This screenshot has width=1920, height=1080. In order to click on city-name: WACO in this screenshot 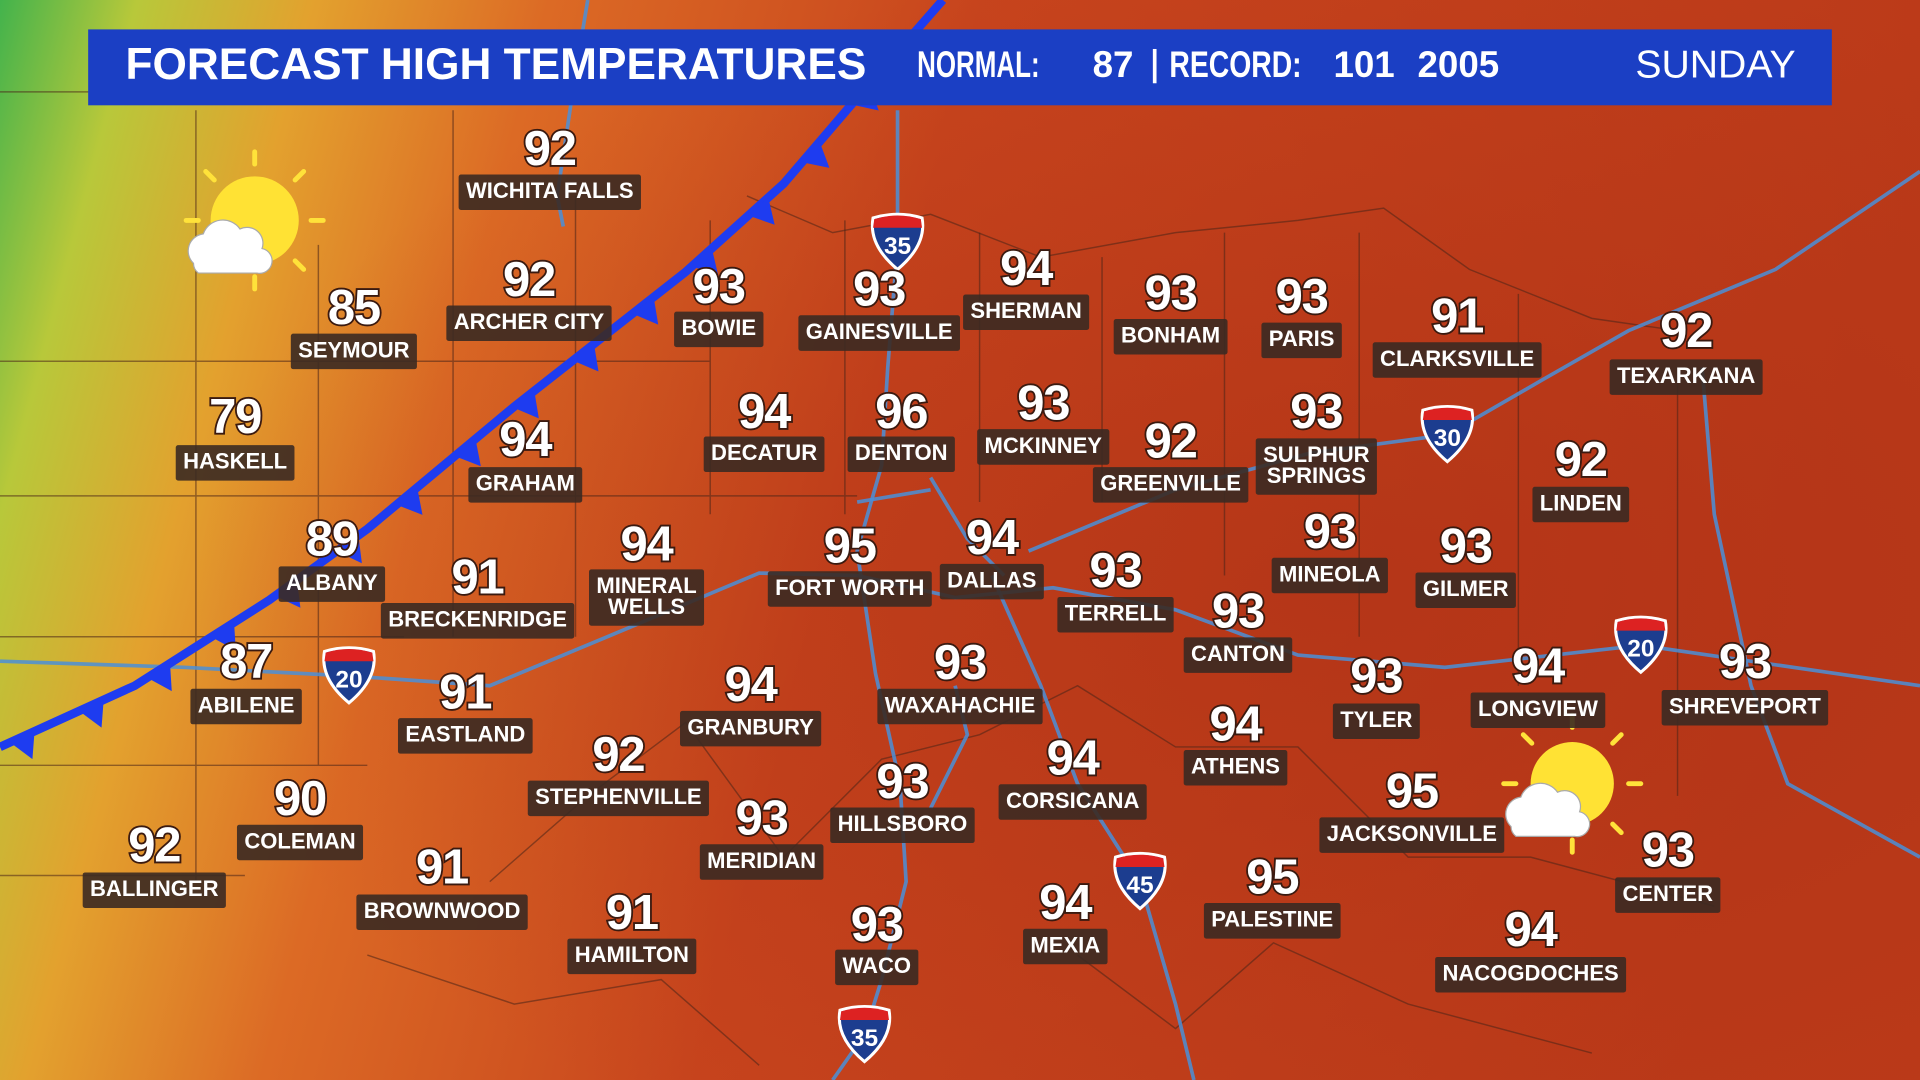, I will do `click(876, 965)`.